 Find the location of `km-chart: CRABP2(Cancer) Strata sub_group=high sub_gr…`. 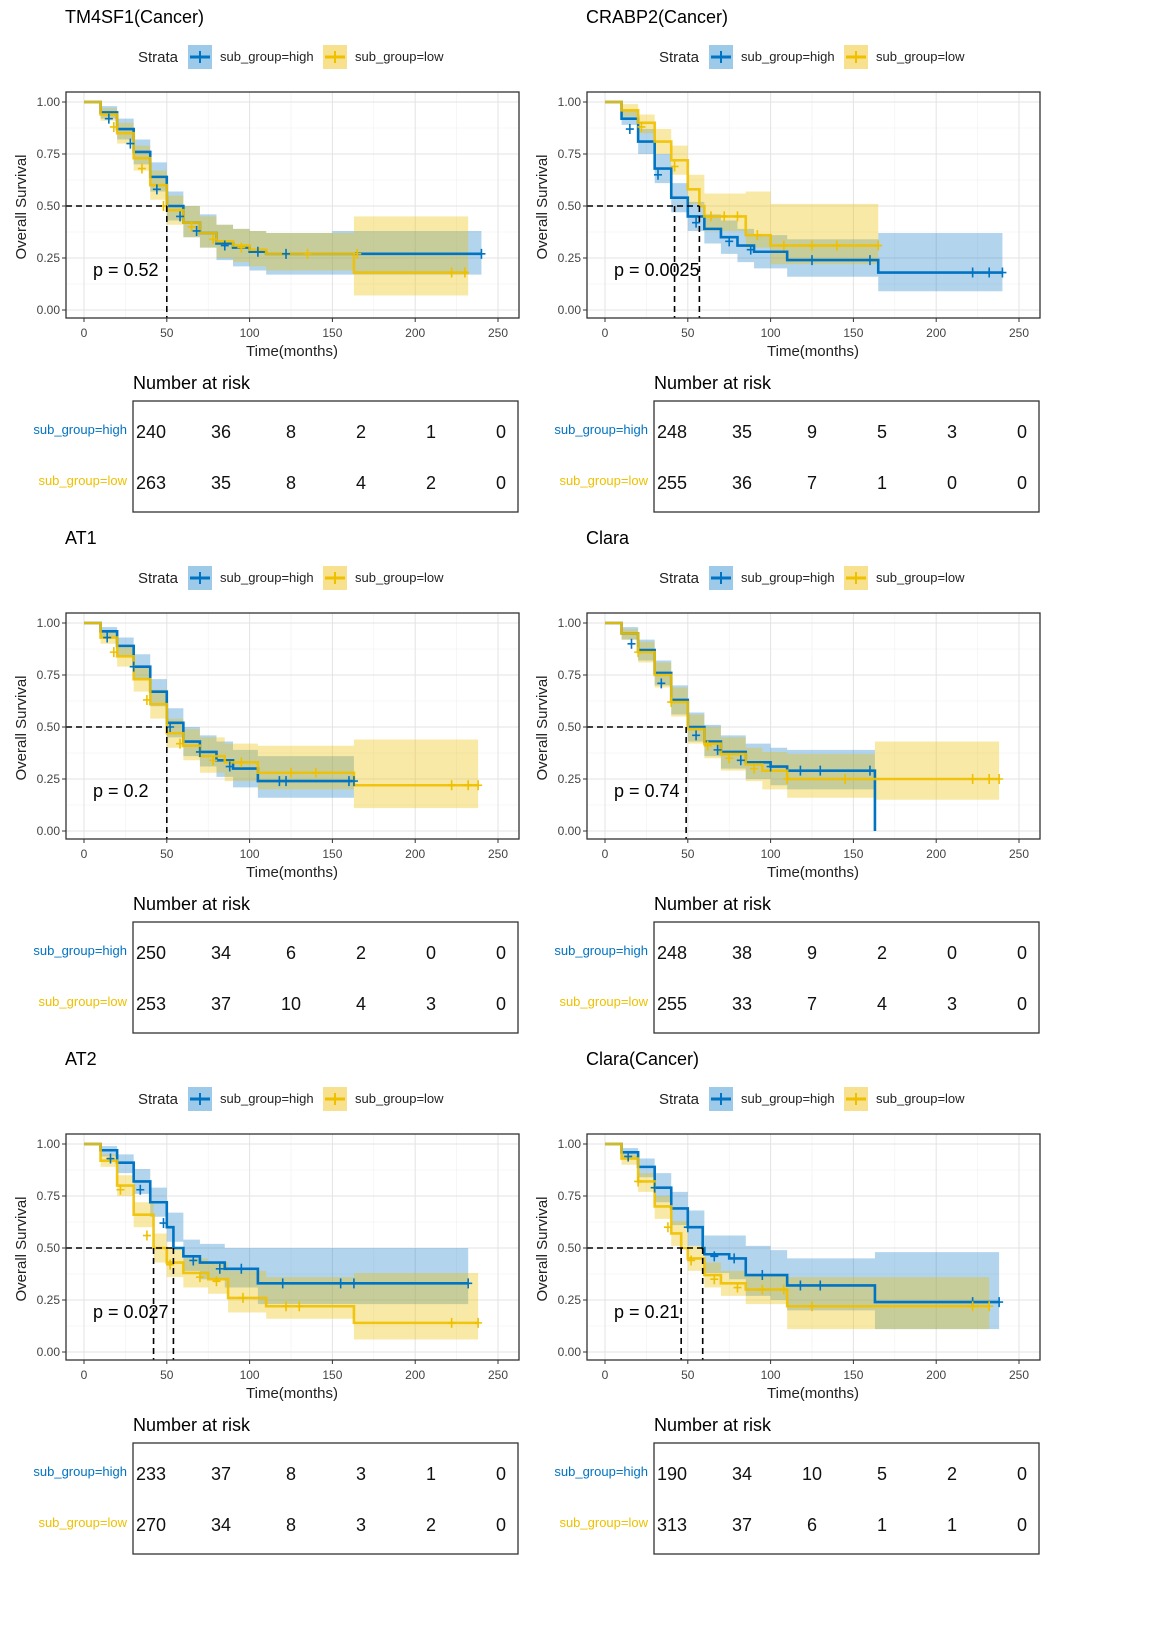

km-chart: CRABP2(Cancer) Strata sub_group=high sub_gr… is located at coordinates (787, 260).